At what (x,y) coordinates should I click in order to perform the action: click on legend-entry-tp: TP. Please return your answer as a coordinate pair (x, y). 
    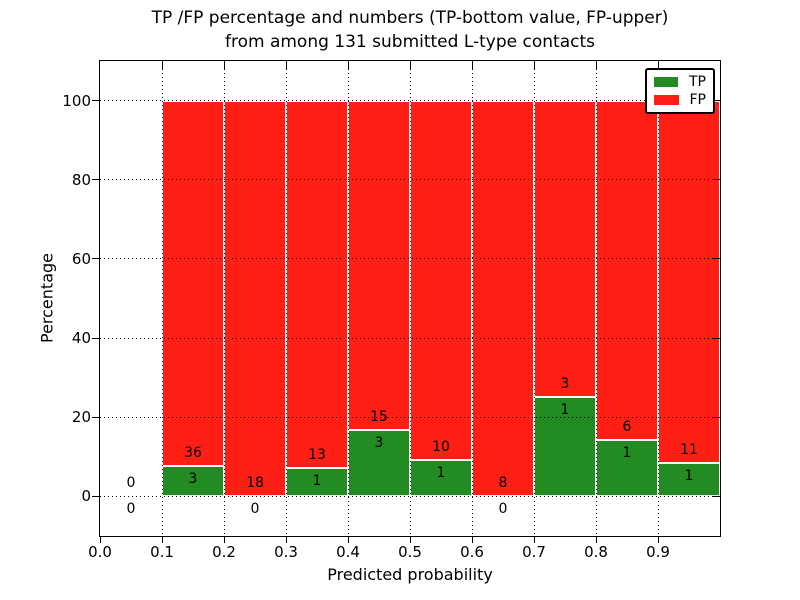
    Looking at the image, I should click on (680, 82).